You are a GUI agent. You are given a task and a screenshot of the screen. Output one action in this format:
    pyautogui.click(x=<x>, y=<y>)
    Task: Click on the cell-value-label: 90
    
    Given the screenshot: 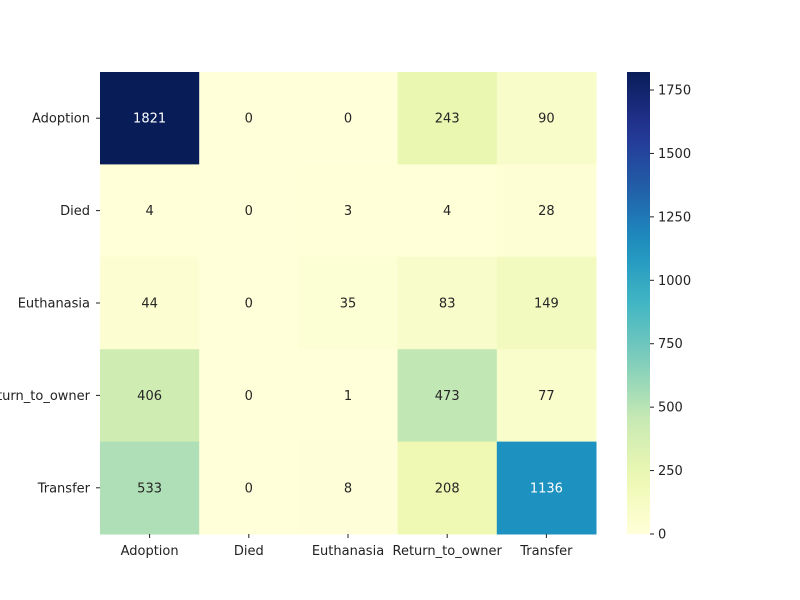 What is the action you would take?
    pyautogui.click(x=546, y=119)
    